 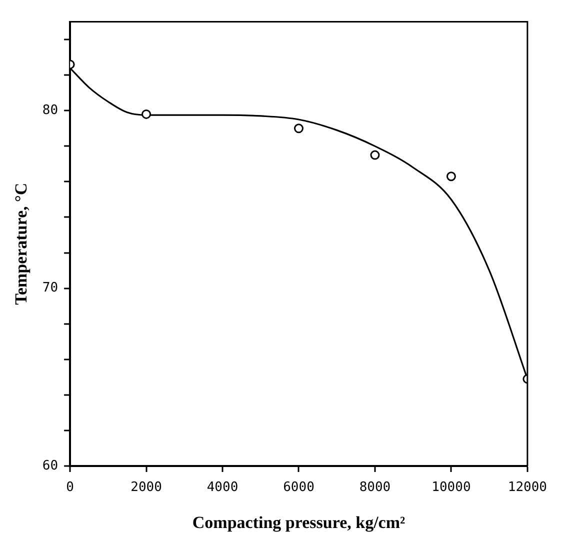 I want to click on y-tick-label: 60, so click(x=50, y=466).